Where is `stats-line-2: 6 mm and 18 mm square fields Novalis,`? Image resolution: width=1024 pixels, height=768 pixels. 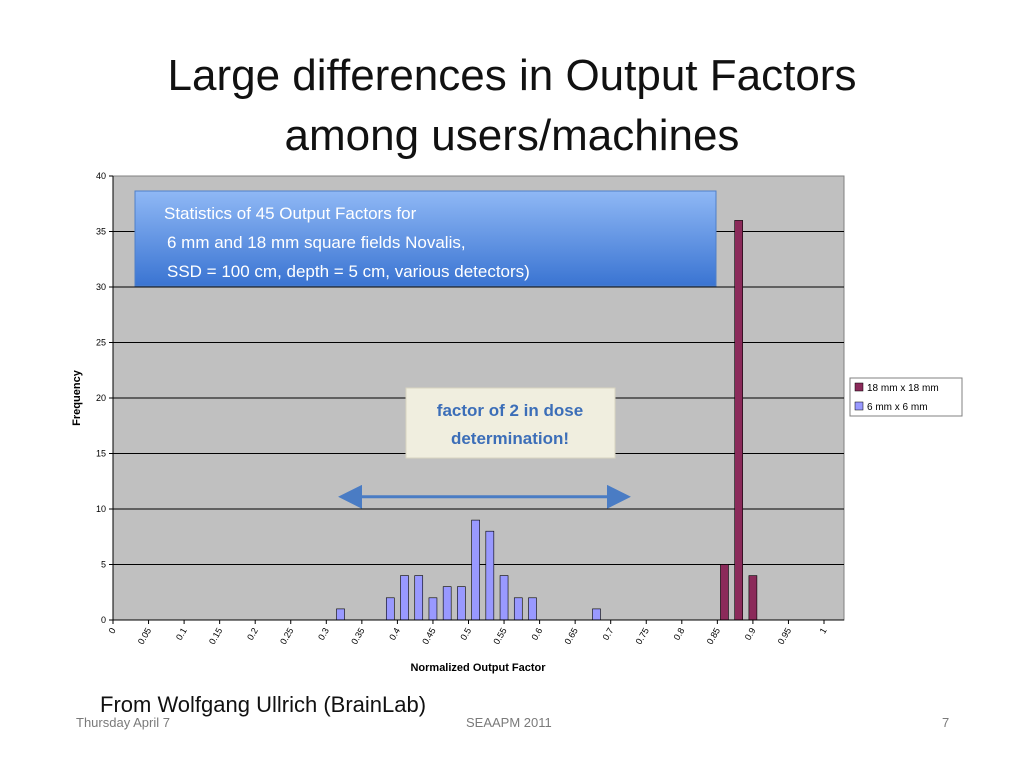 stats-line-2: 6 mm and 18 mm square fields Novalis, is located at coordinates (316, 242).